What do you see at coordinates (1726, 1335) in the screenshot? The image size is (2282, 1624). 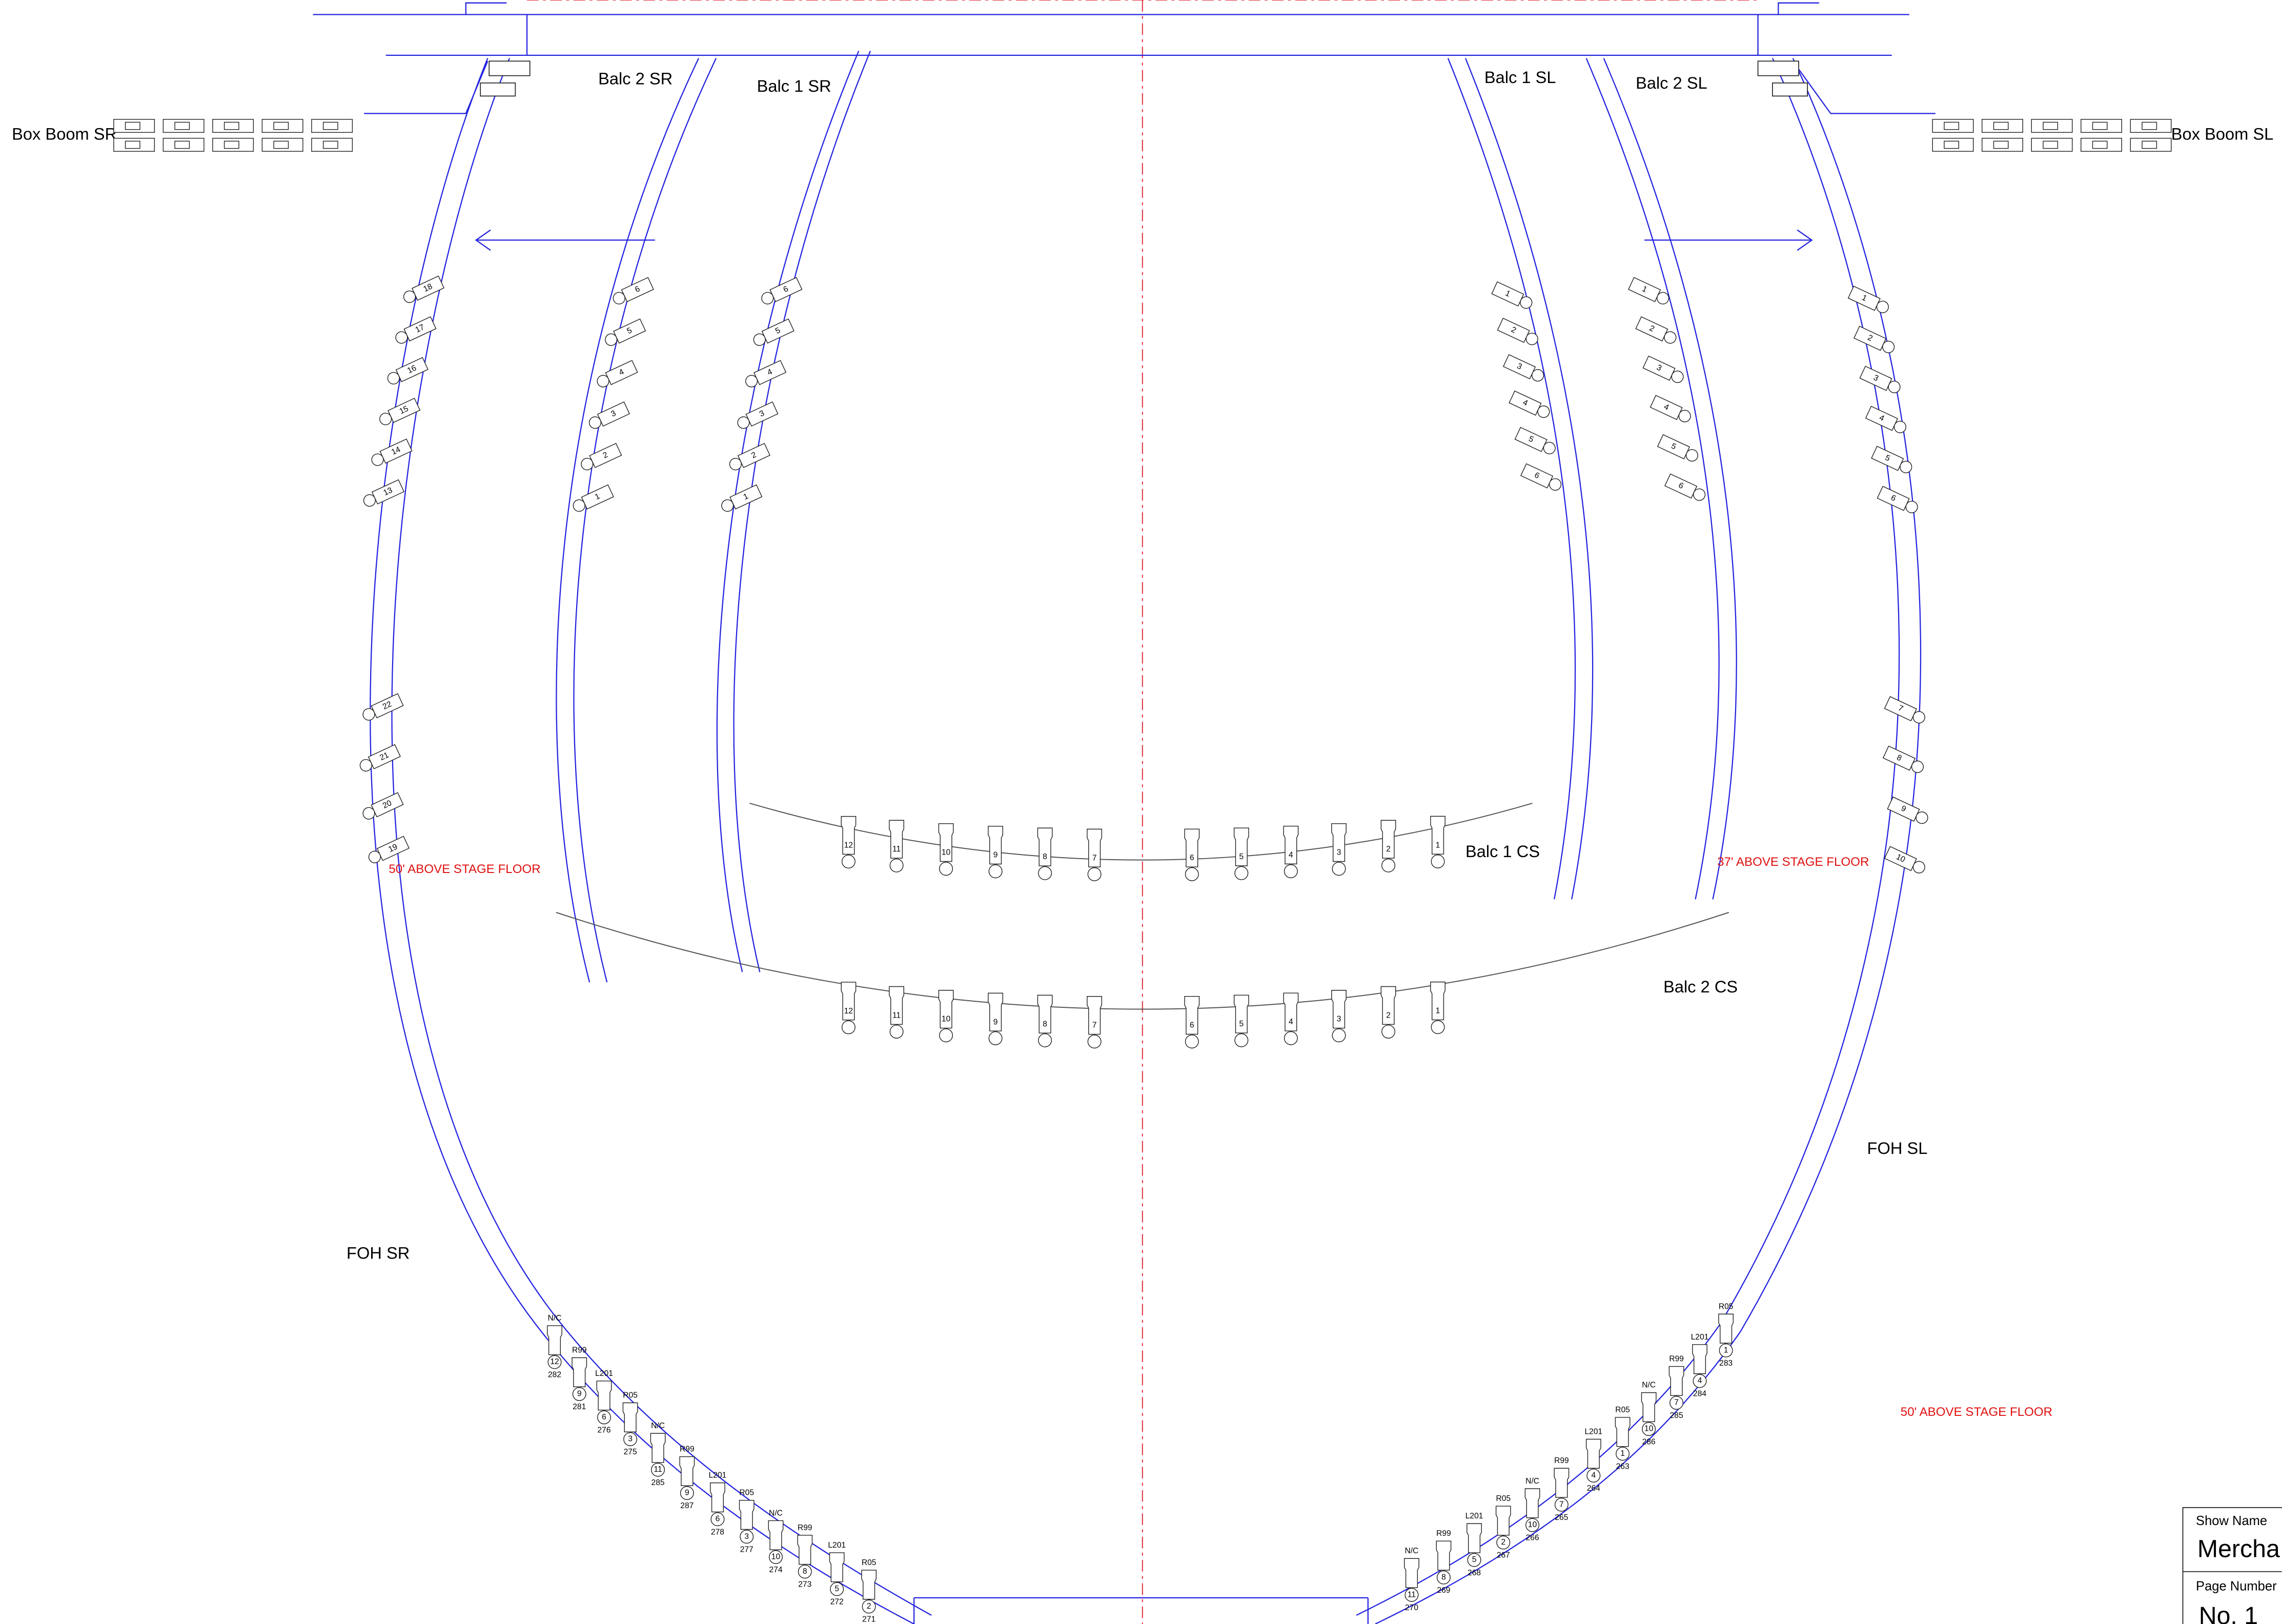 I see `foh-unit: R05 1 283` at bounding box center [1726, 1335].